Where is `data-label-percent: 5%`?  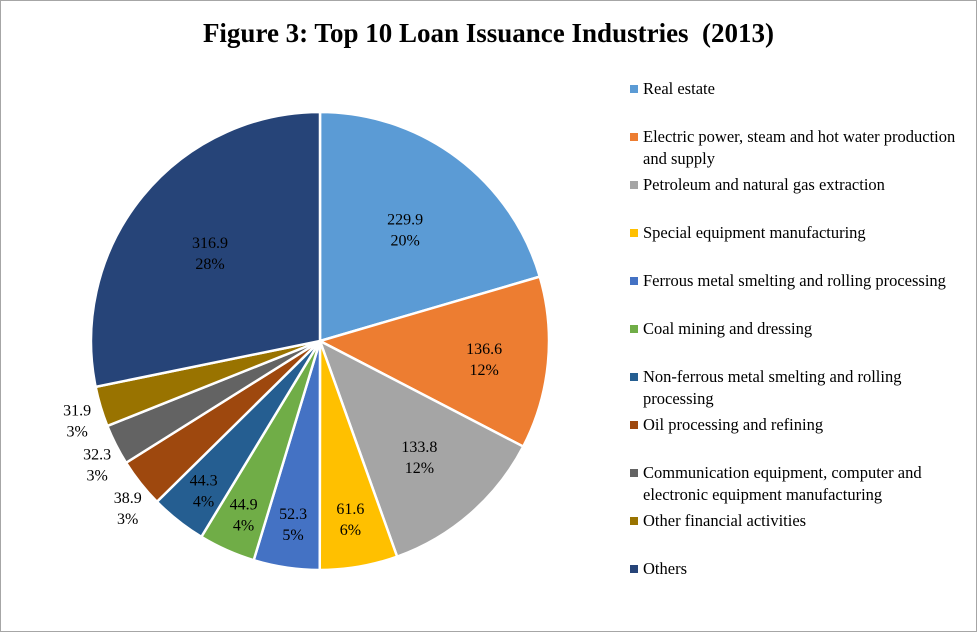 data-label-percent: 5% is located at coordinates (292, 535).